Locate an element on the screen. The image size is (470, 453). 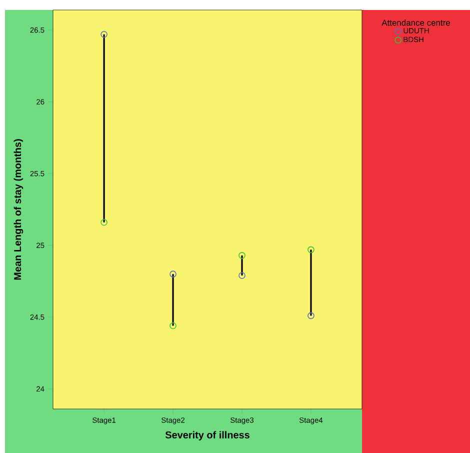
x-axis-title: Severity of illness is located at coordinates (207, 435).